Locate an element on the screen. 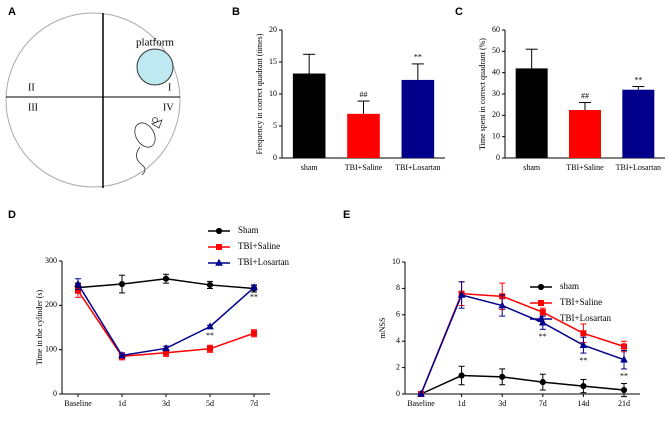  series-line is located at coordinates (522, 344).